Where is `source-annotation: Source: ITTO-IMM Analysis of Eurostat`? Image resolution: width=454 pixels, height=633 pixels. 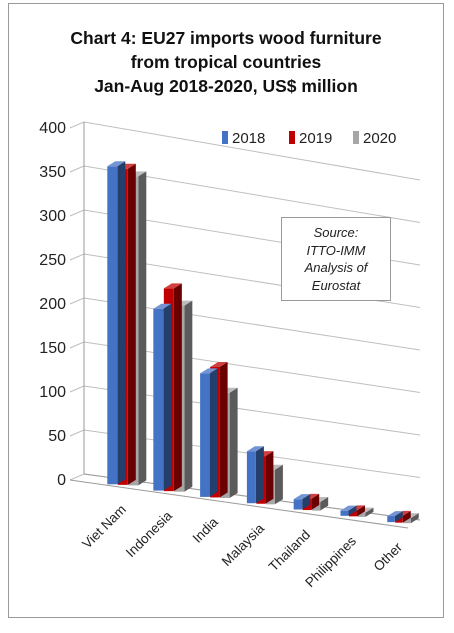
source-annotation: Source: ITTO-IMM Analysis of Eurostat is located at coordinates (336, 259).